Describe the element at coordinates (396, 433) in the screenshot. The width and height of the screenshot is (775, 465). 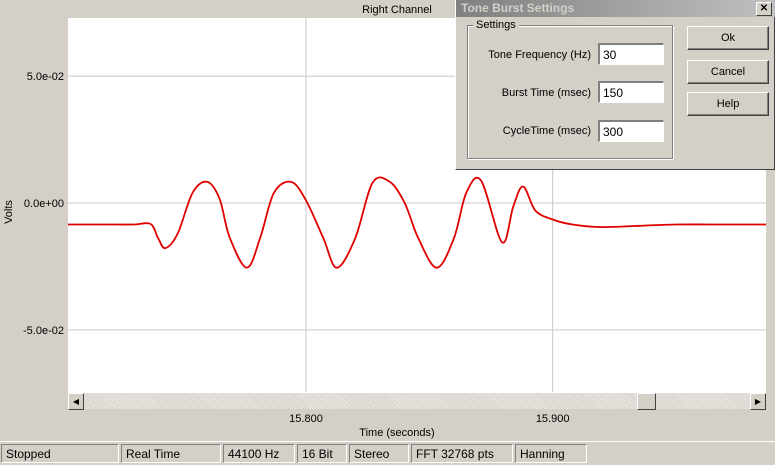
I see `x-axis-label: Time (seconds)` at that location.